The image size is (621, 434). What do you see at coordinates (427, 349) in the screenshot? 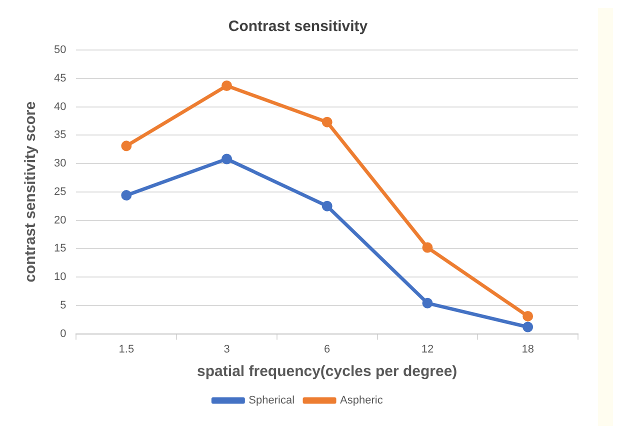
I see `x-tick-label: 12` at bounding box center [427, 349].